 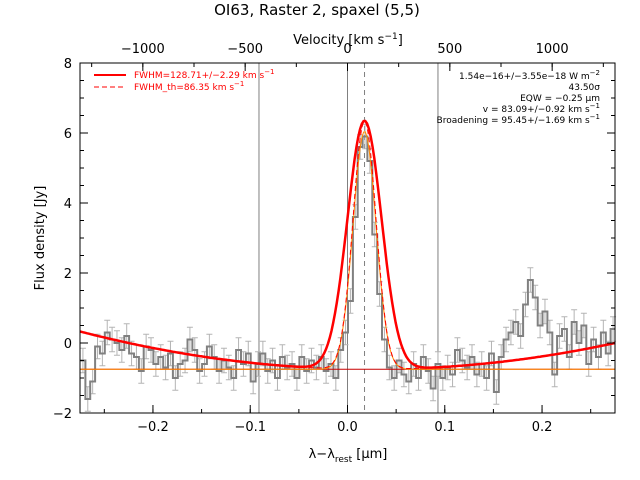 What do you see at coordinates (153, 427) in the screenshot?
I see `x-tick-label: −0.2` at bounding box center [153, 427].